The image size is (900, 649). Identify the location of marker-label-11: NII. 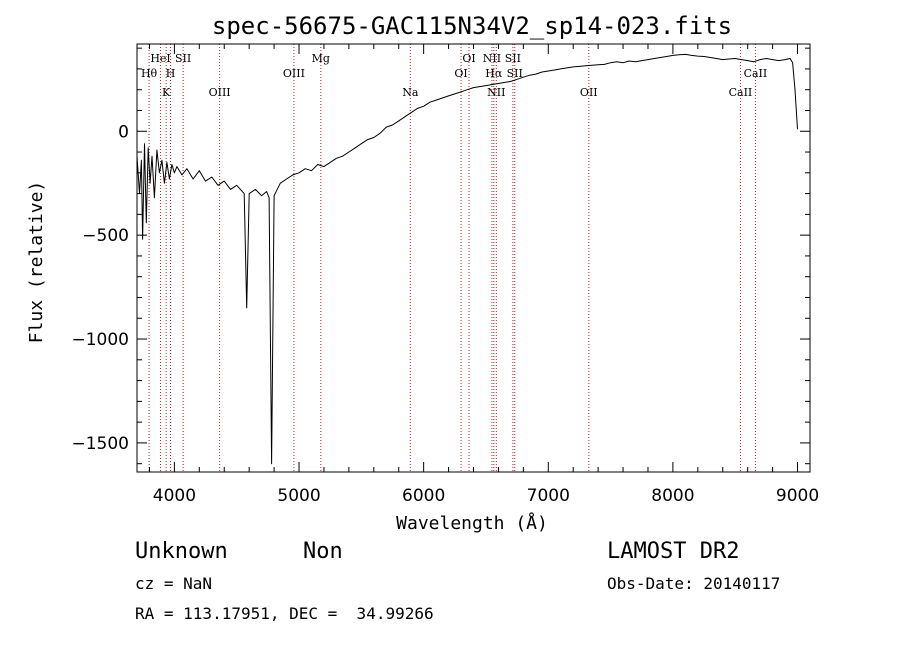
(492, 58).